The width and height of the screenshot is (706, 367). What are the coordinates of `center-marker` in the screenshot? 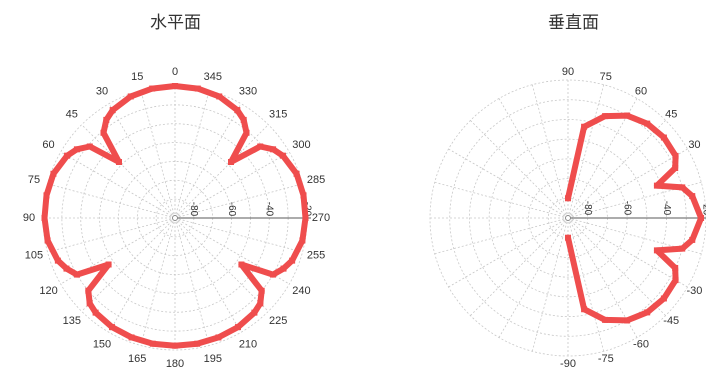 It's located at (568, 218).